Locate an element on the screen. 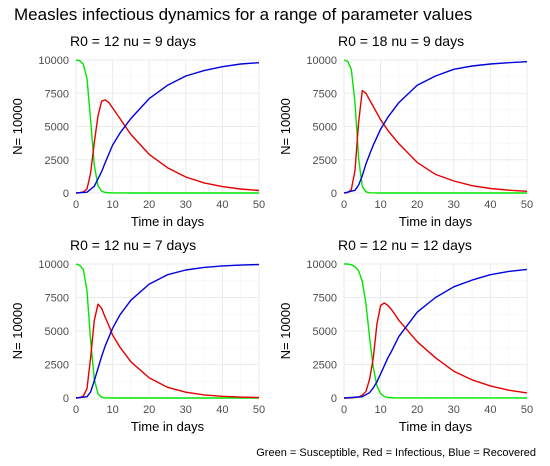 The height and width of the screenshot is (466, 550). panel-title: R0 = 12 nu = 12 days is located at coordinates (405, 245).